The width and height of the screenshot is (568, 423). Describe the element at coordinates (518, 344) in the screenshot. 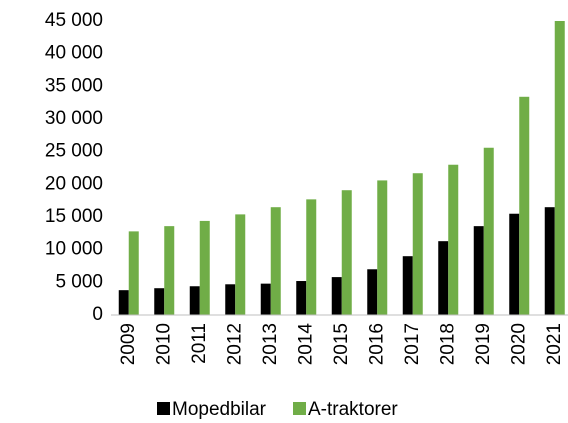

I see `x-tick-label: 2020` at that location.